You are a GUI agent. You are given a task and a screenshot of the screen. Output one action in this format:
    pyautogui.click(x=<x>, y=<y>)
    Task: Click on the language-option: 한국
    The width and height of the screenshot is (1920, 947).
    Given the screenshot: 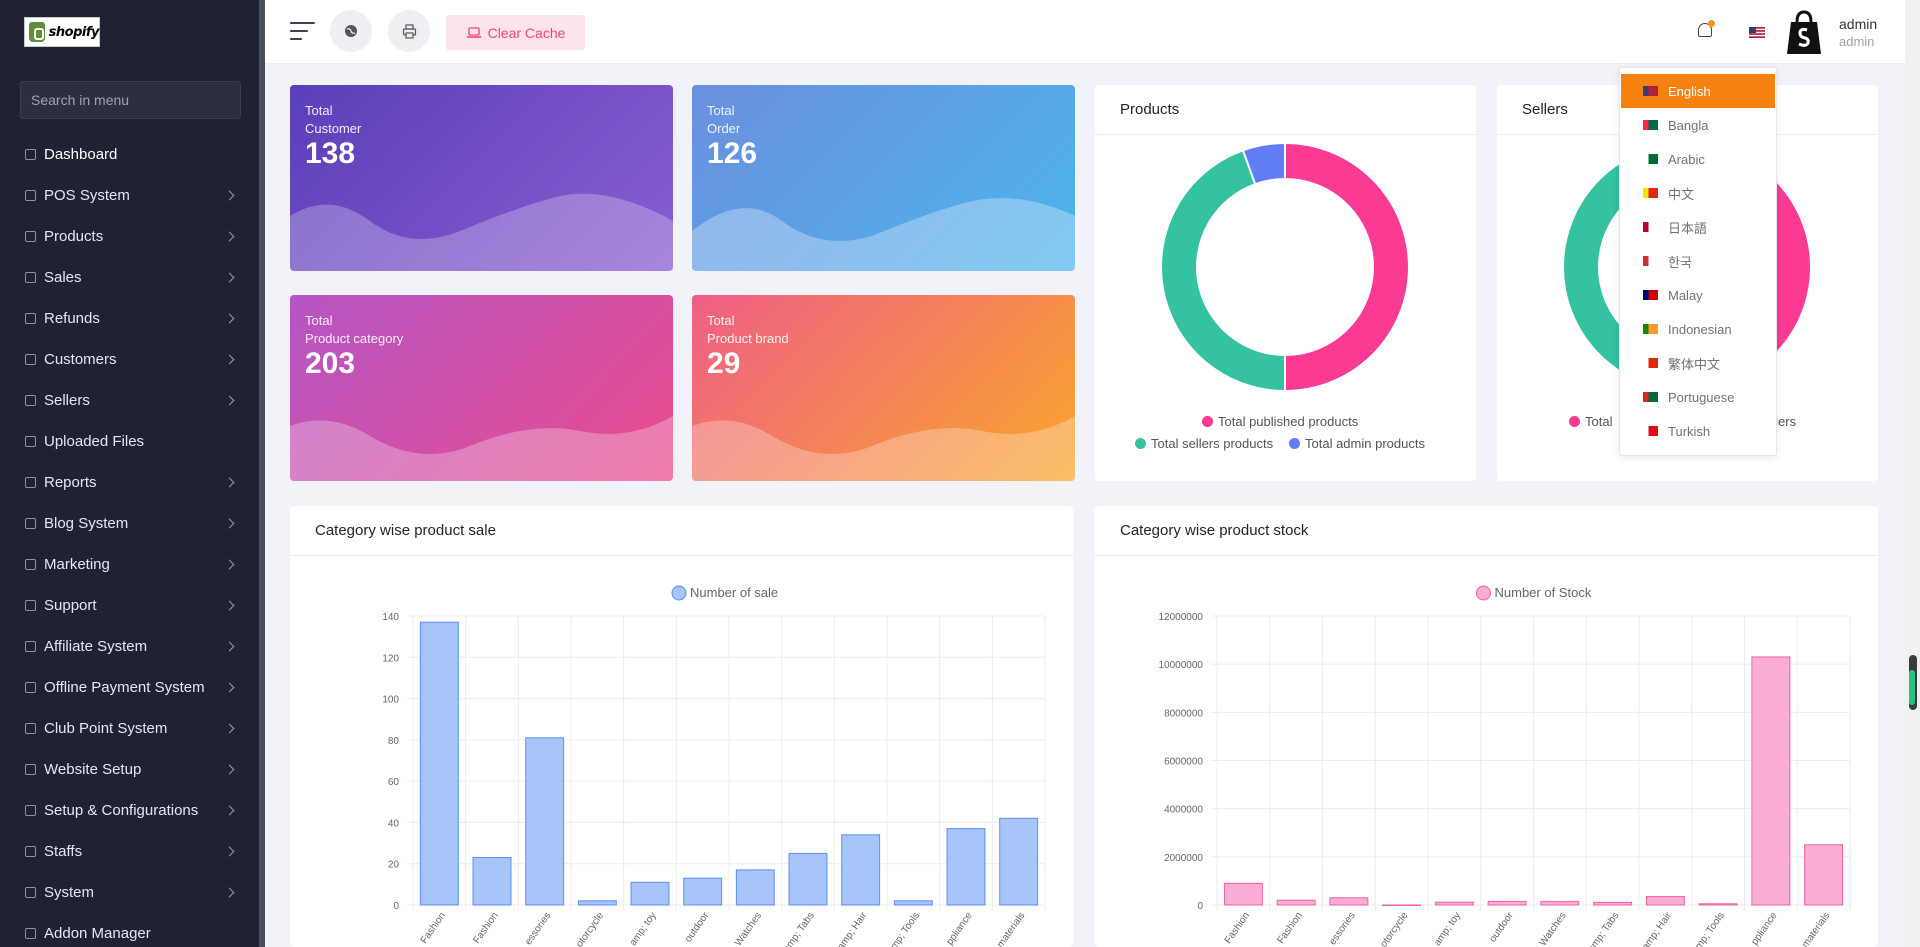 What is the action you would take?
    pyautogui.click(x=1698, y=261)
    